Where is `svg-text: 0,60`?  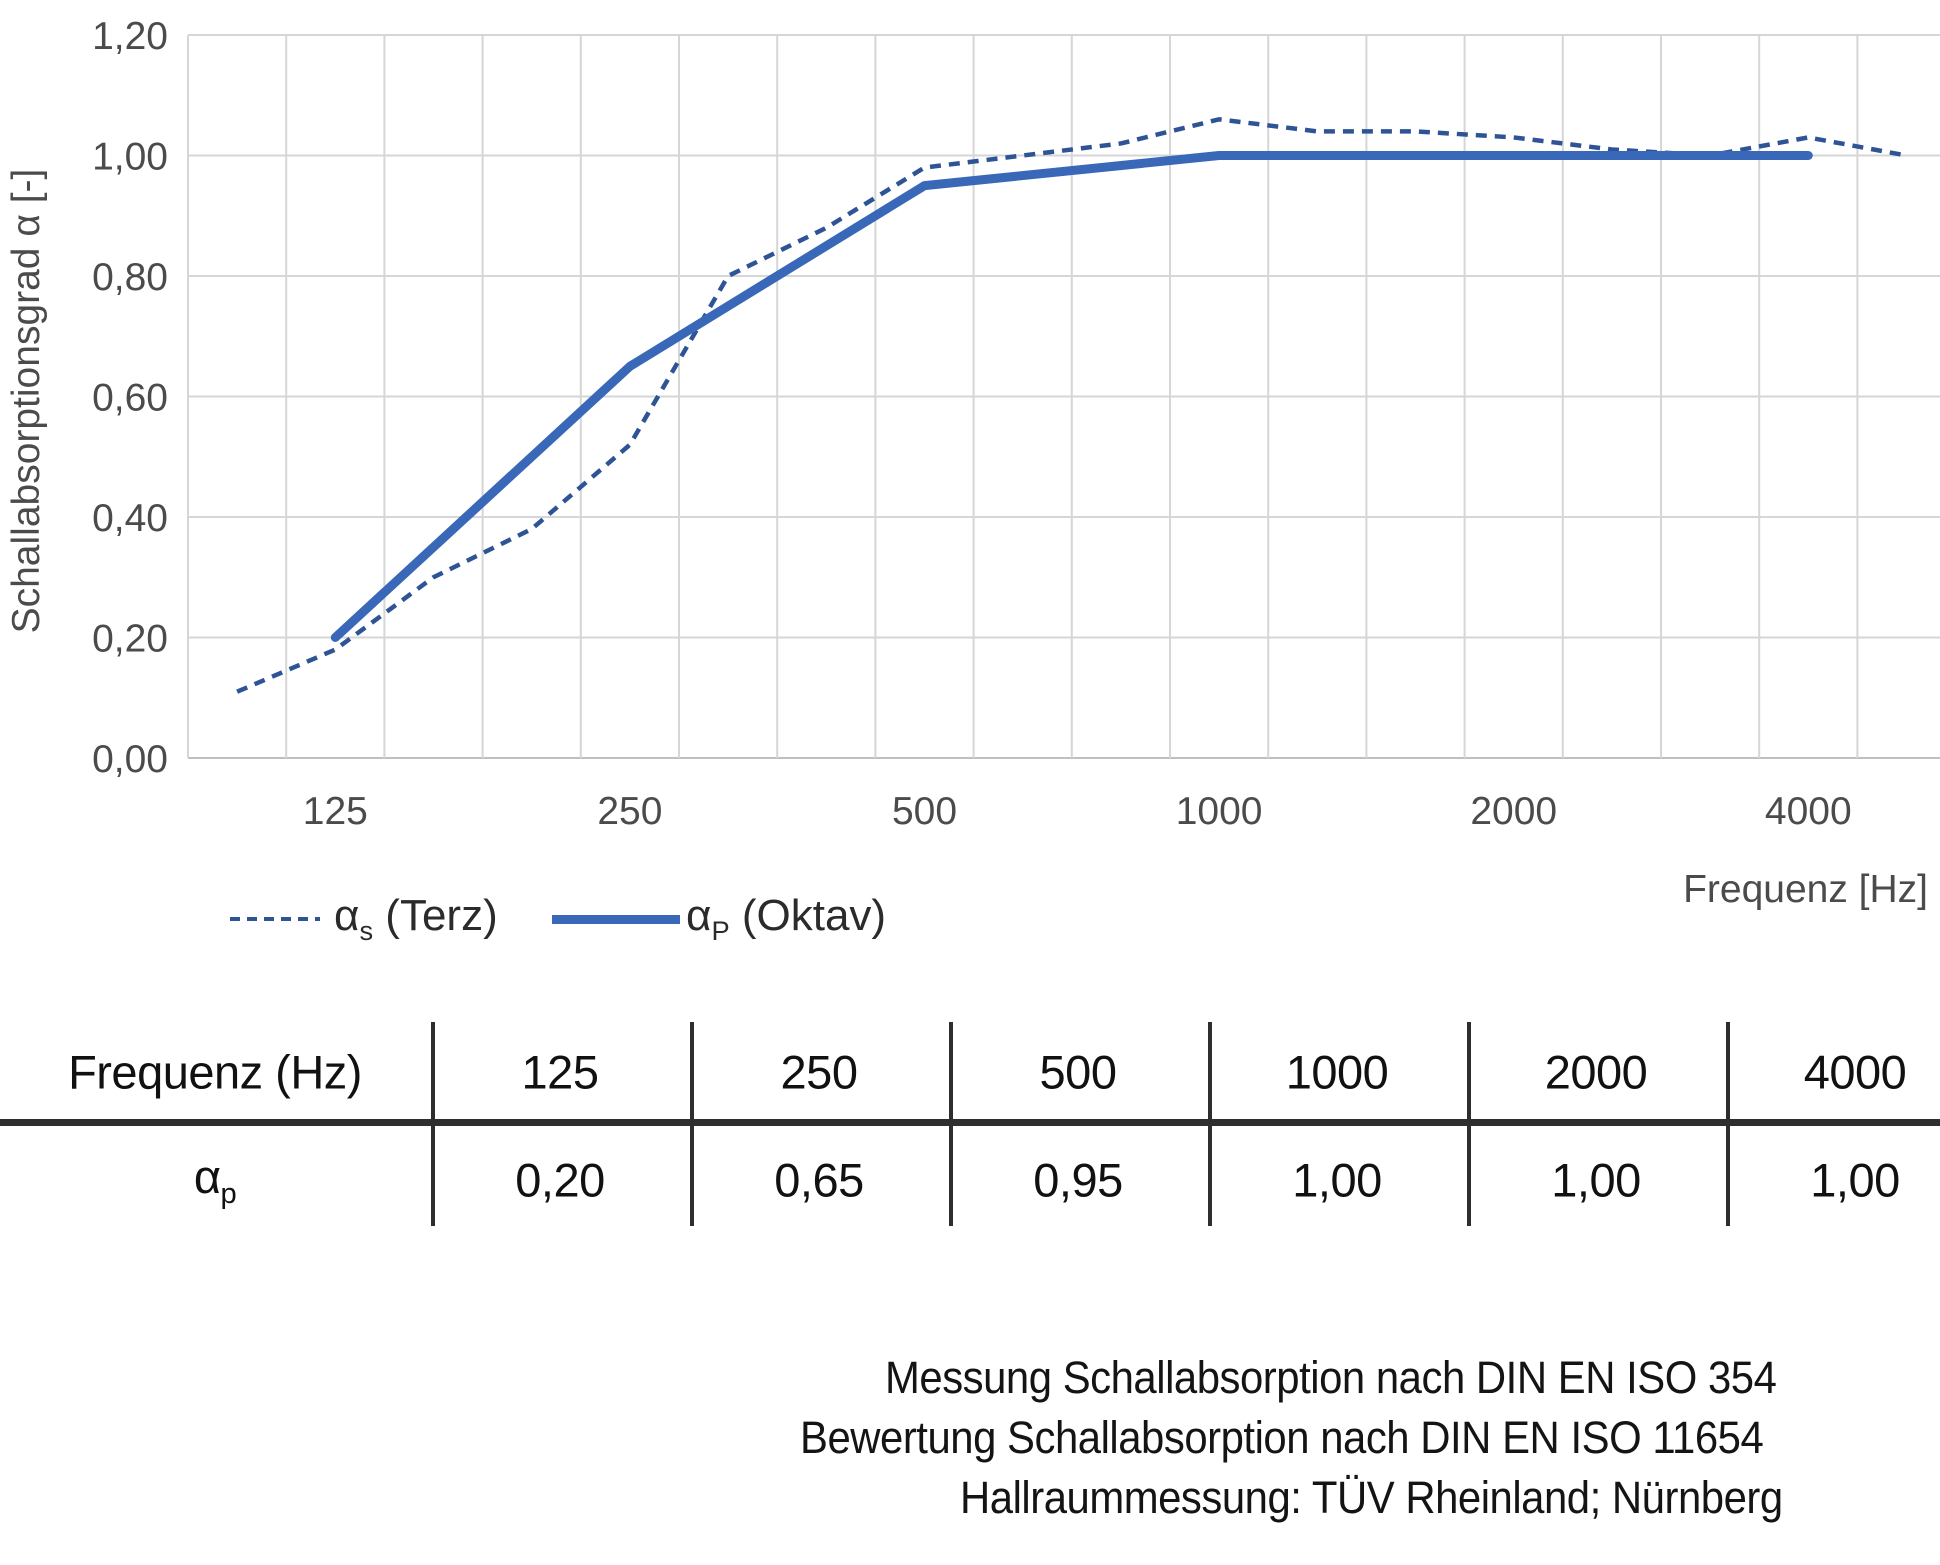 svg-text: 0,60 is located at coordinates (130, 398).